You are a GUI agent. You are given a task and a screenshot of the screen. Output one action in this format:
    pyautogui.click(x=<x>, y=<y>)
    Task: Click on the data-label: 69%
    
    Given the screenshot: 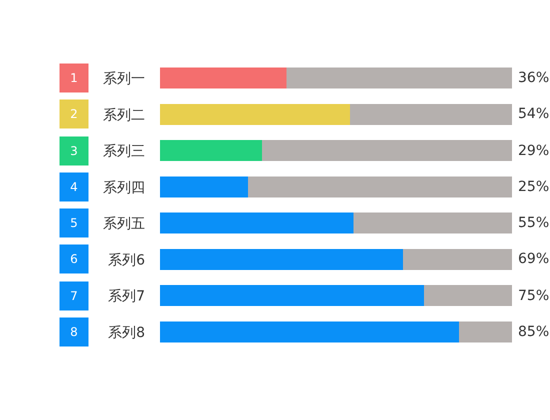 What is the action you would take?
    pyautogui.click(x=534, y=259)
    